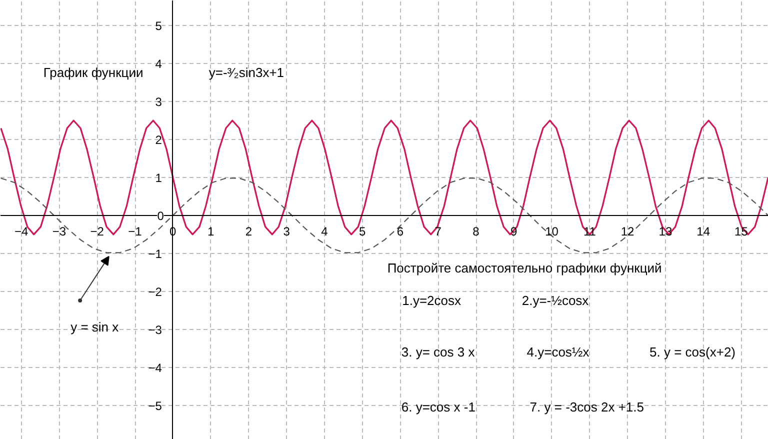  Describe the element at coordinates (476, 231) in the screenshot. I see `x-tick-label: 8` at that location.